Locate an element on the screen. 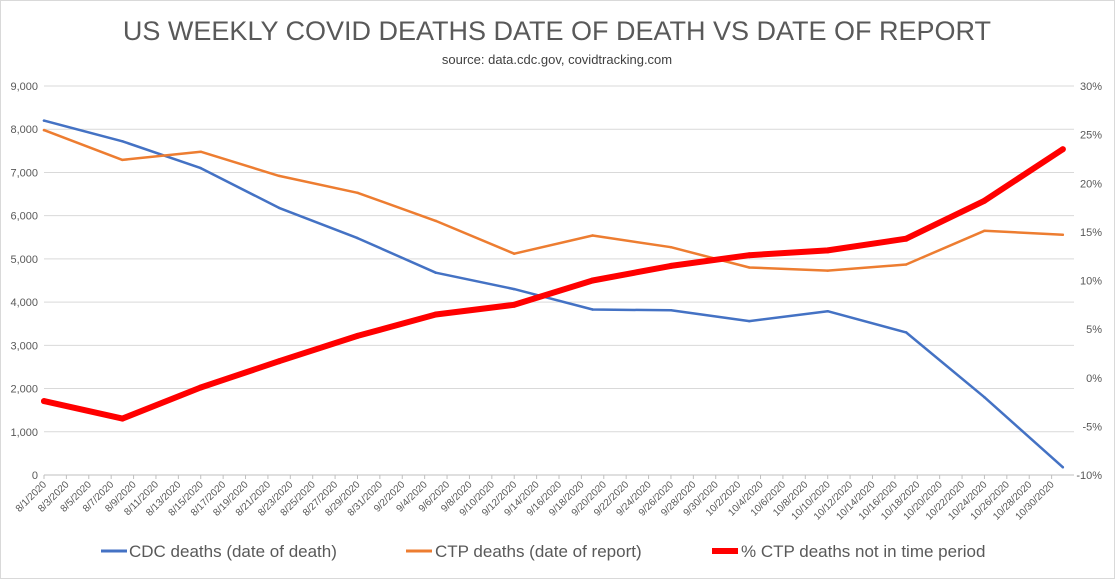 The width and height of the screenshot is (1115, 579). left-axis-tick-label: 0 is located at coordinates (35, 476).